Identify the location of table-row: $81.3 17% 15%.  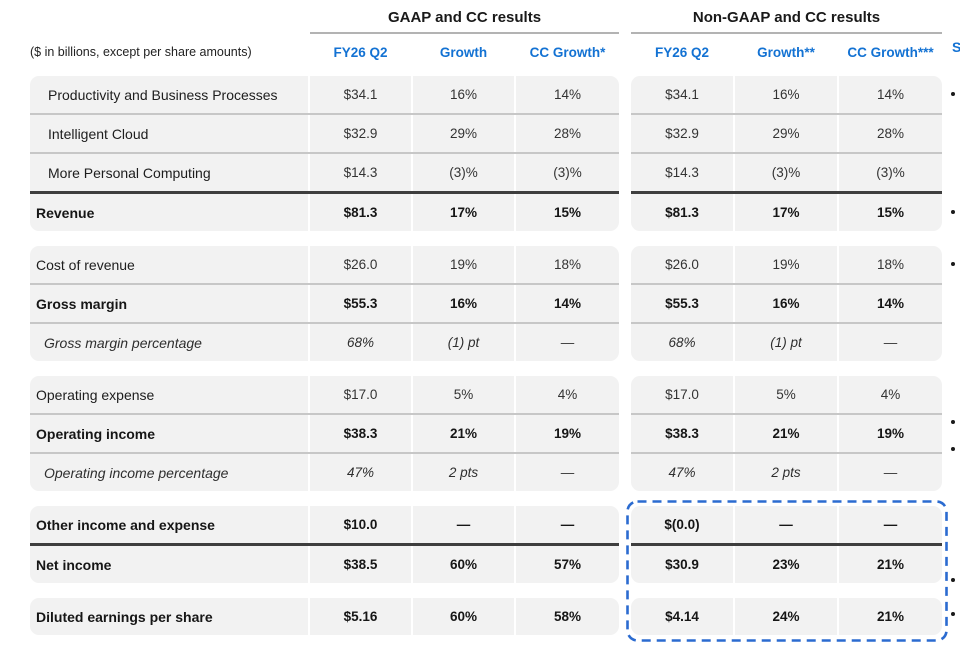
(786, 212).